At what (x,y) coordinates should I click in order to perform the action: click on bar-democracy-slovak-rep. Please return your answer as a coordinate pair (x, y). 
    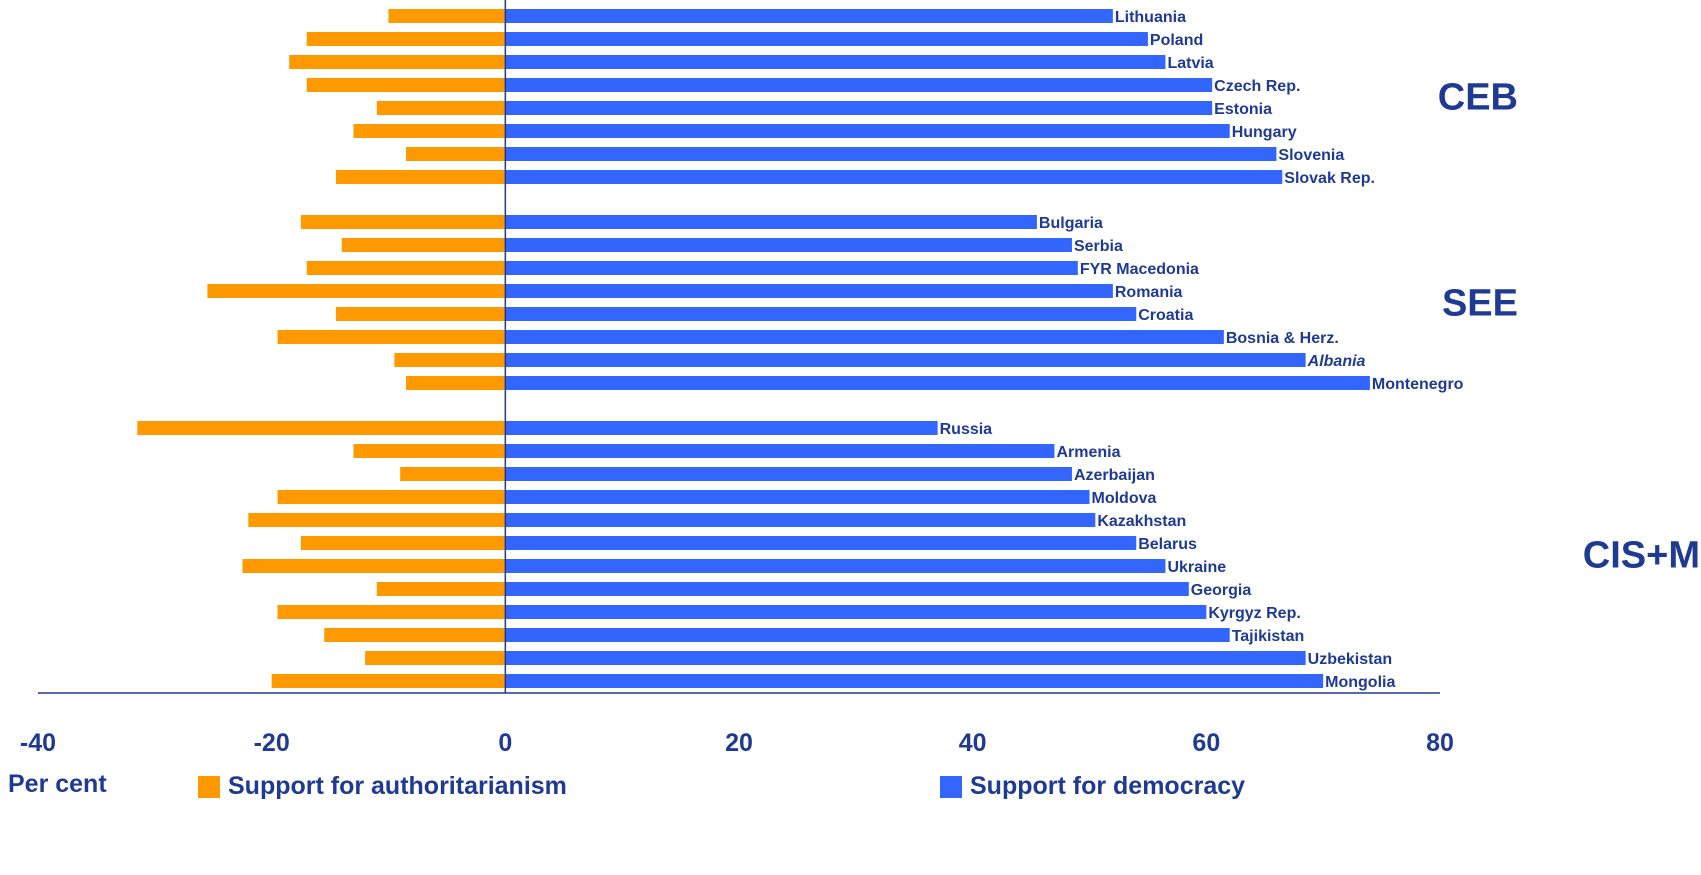
    Looking at the image, I should click on (894, 177).